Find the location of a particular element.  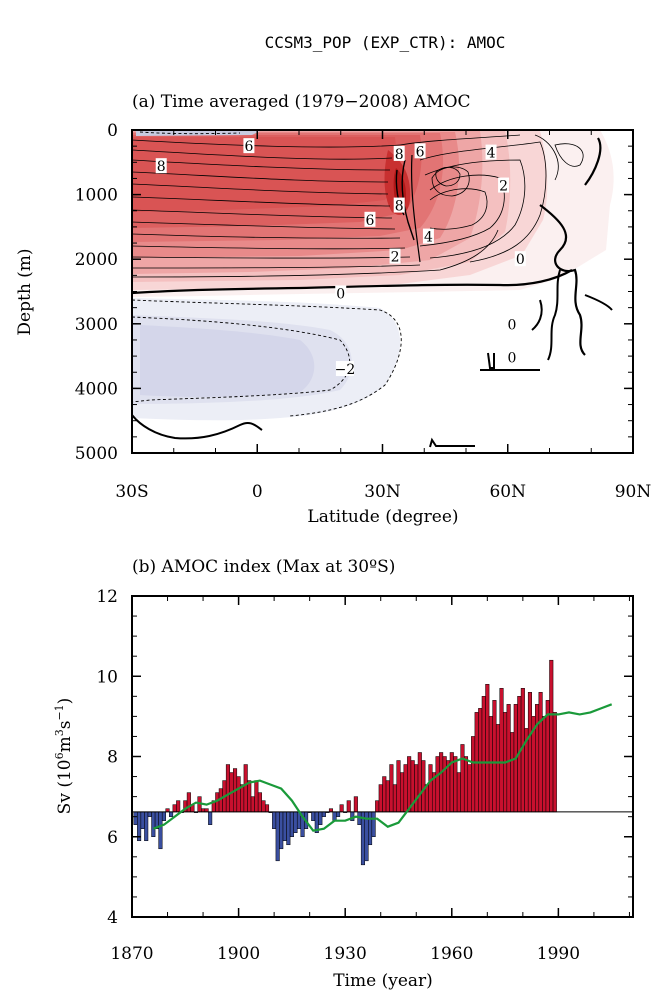

x-tick-label: 1960 is located at coordinates (451, 954).